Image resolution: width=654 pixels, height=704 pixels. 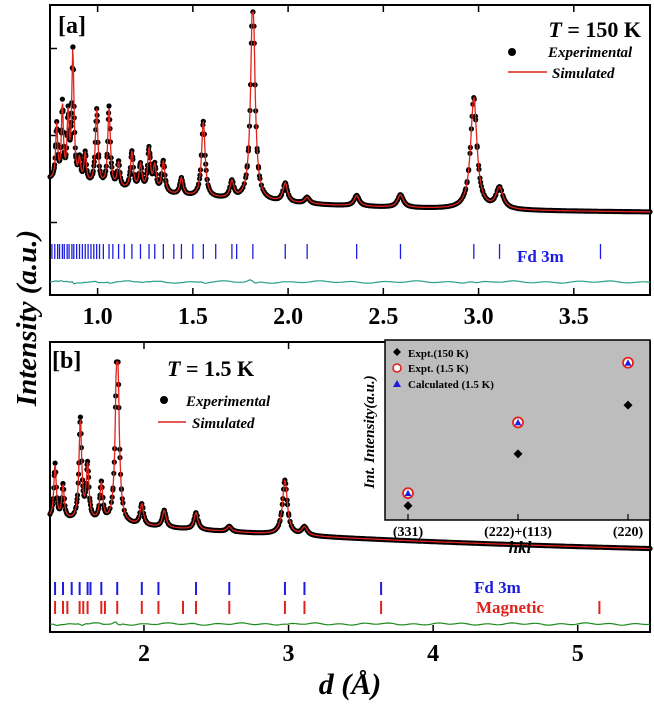 What do you see at coordinates (72, 26) in the screenshot?
I see `panel-a-label: [a]` at bounding box center [72, 26].